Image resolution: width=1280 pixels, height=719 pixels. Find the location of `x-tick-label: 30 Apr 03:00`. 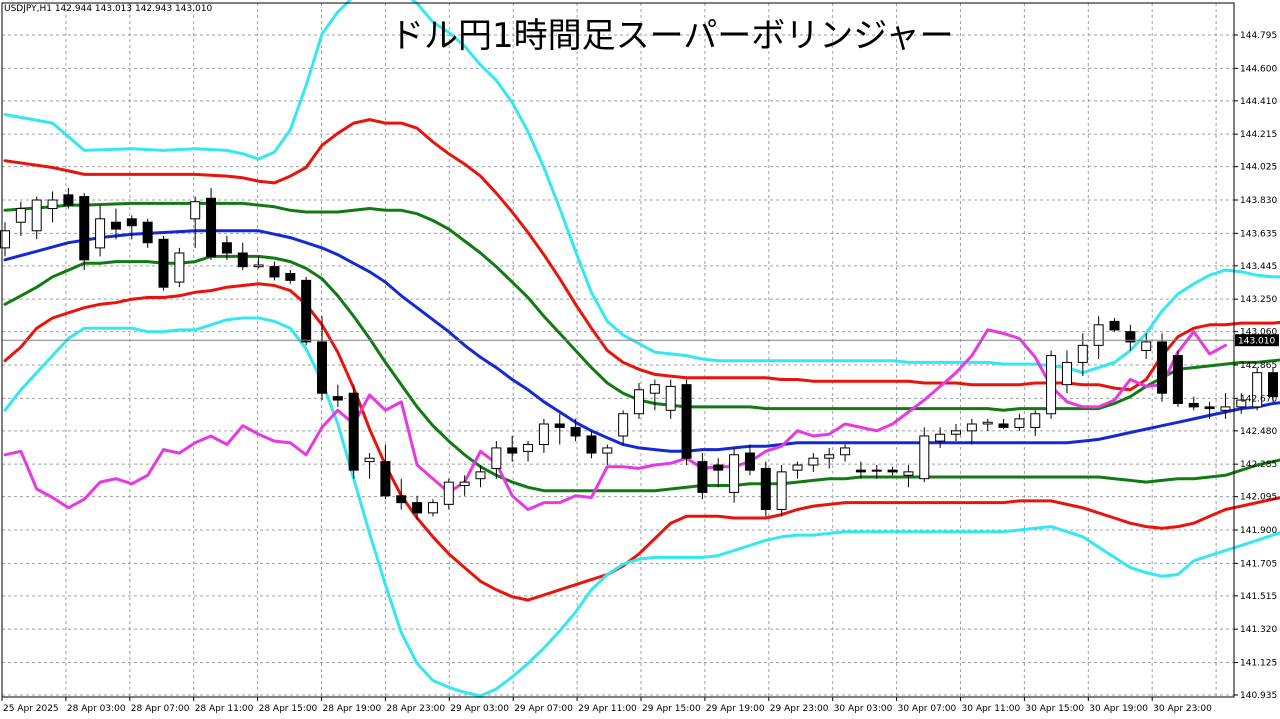

x-tick-label: 30 Apr 03:00 is located at coordinates (863, 709).